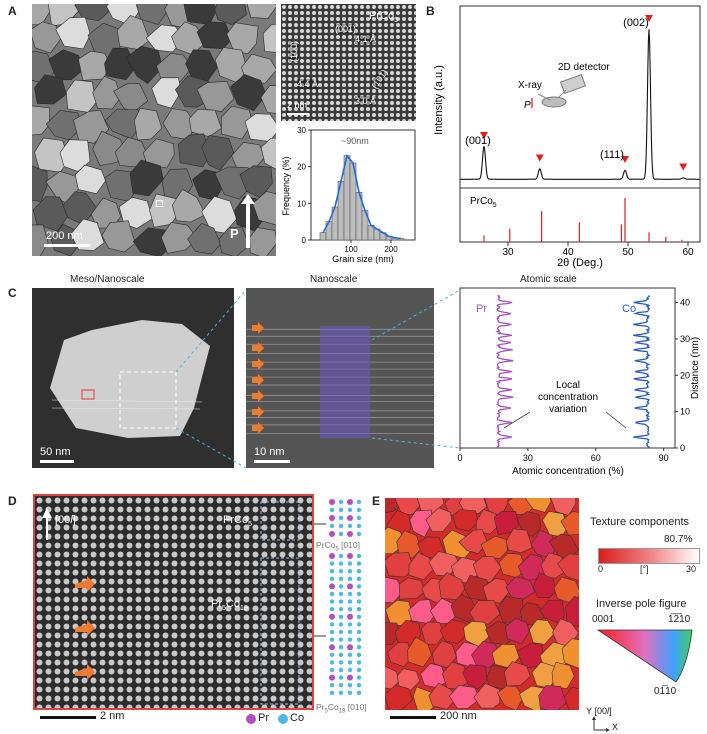  Describe the element at coordinates (612, 155) in the screenshot. I see `peak-label-111: (111)` at that location.